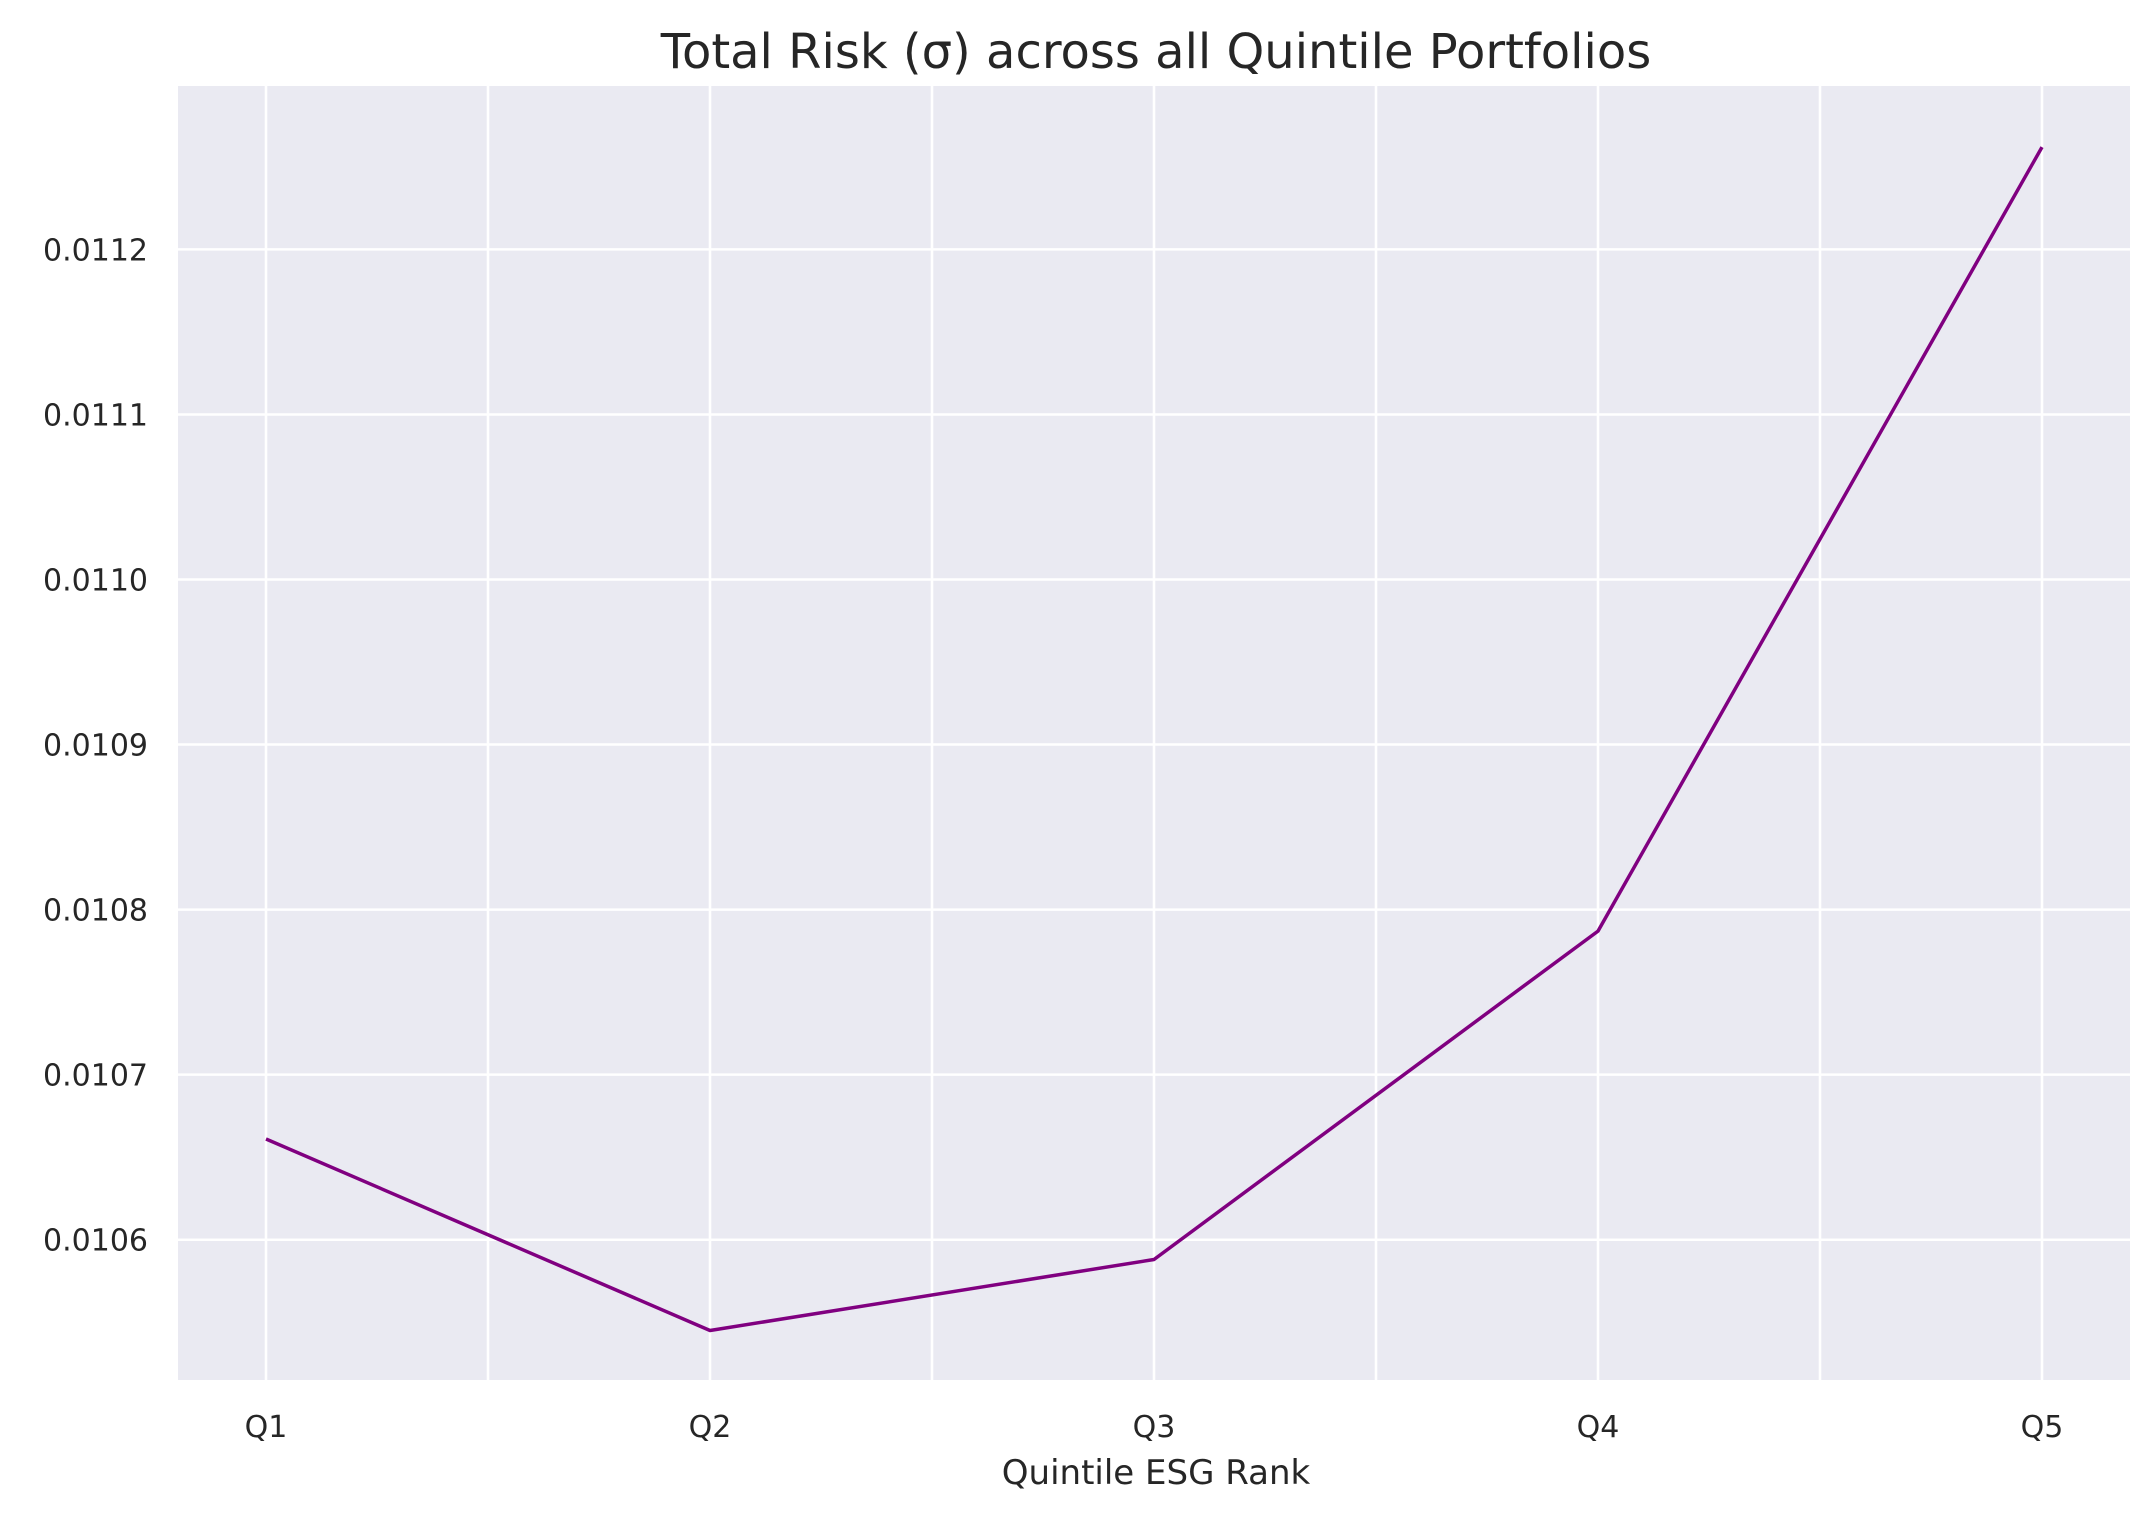 This screenshot has height=1523, width=2156. Describe the element at coordinates (1156, 1473) in the screenshot. I see `x-axis-label: Quintile ESG Rank` at that location.